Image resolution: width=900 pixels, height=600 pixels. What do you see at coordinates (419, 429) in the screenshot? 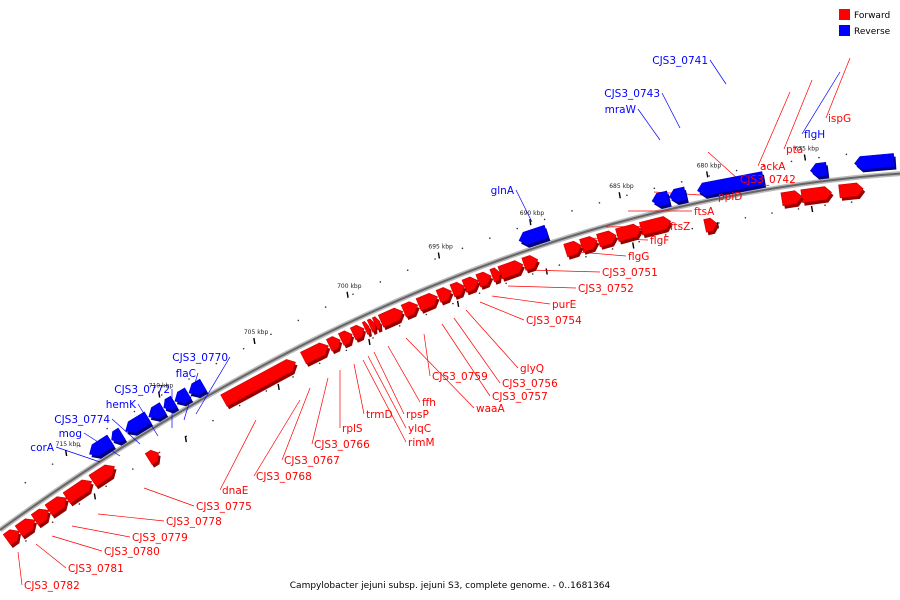
I see `gene-label: ylqC` at bounding box center [419, 429].